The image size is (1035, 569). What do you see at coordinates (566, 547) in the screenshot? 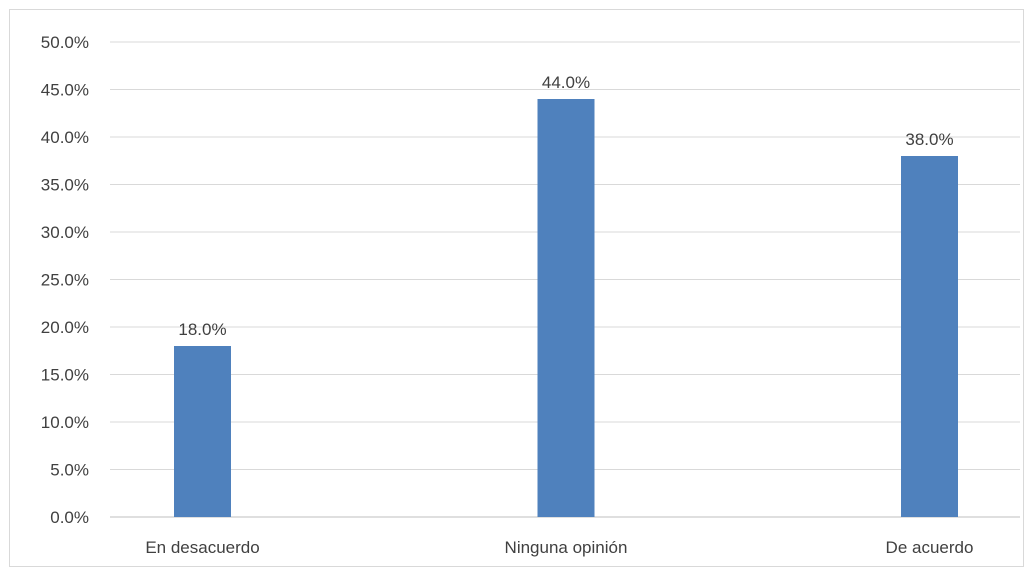
I see `x-category-label: Ninguna opinión` at bounding box center [566, 547].